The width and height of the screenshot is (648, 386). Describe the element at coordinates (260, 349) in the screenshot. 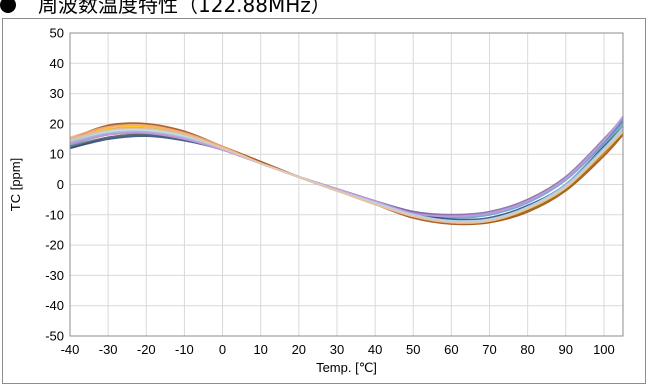

I see `x-tick-label: 10` at that location.